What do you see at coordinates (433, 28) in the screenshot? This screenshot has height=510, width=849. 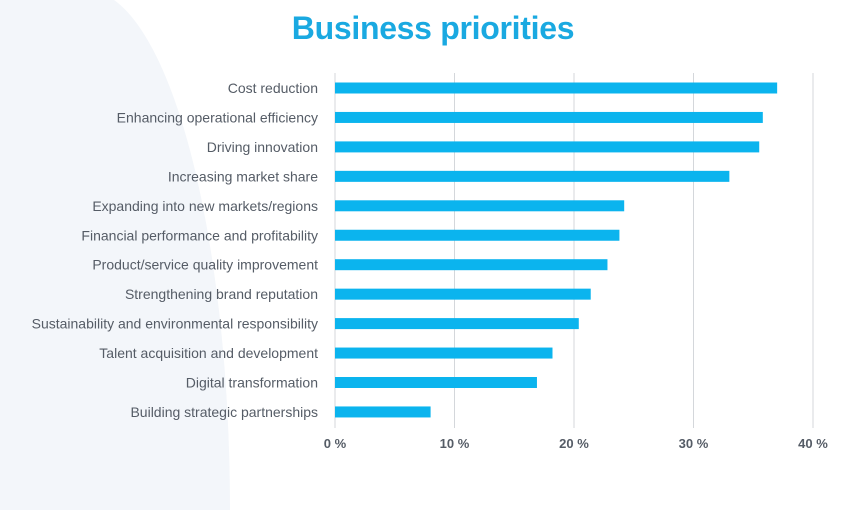 I see `chart-title: Business priorities` at bounding box center [433, 28].